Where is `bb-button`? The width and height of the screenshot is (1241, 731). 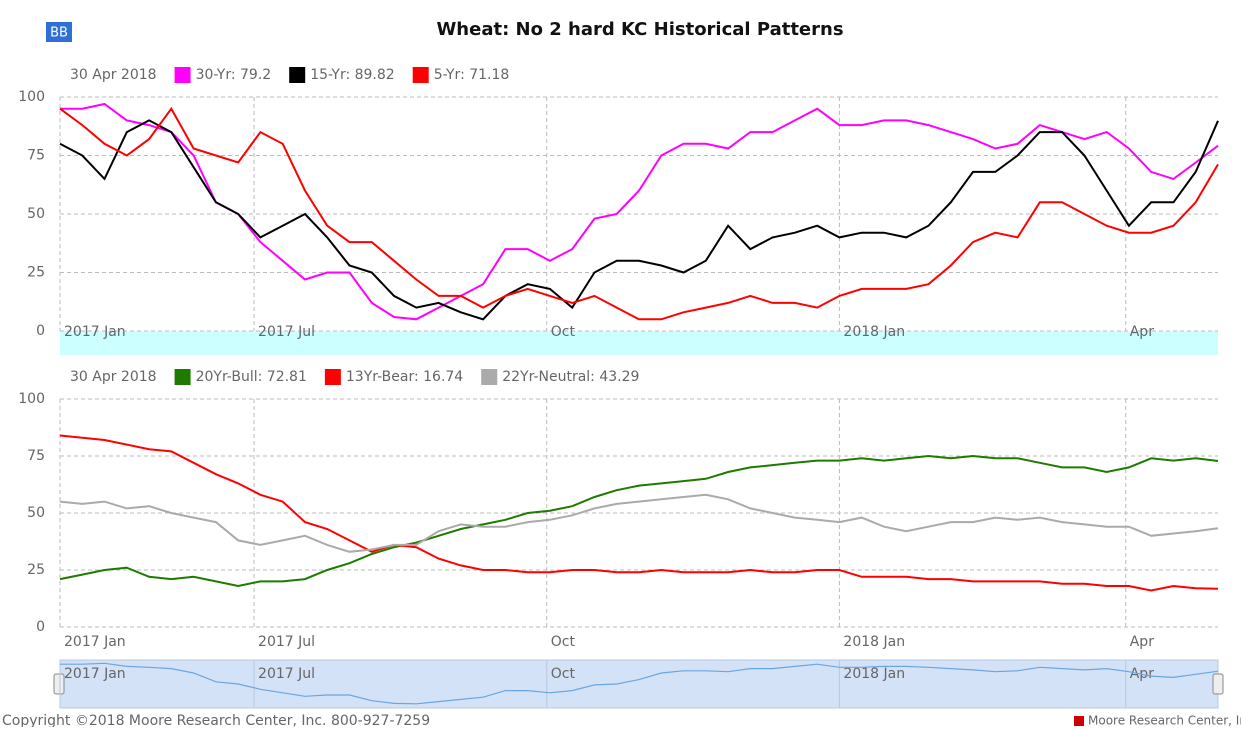 bb-button is located at coordinates (59, 32).